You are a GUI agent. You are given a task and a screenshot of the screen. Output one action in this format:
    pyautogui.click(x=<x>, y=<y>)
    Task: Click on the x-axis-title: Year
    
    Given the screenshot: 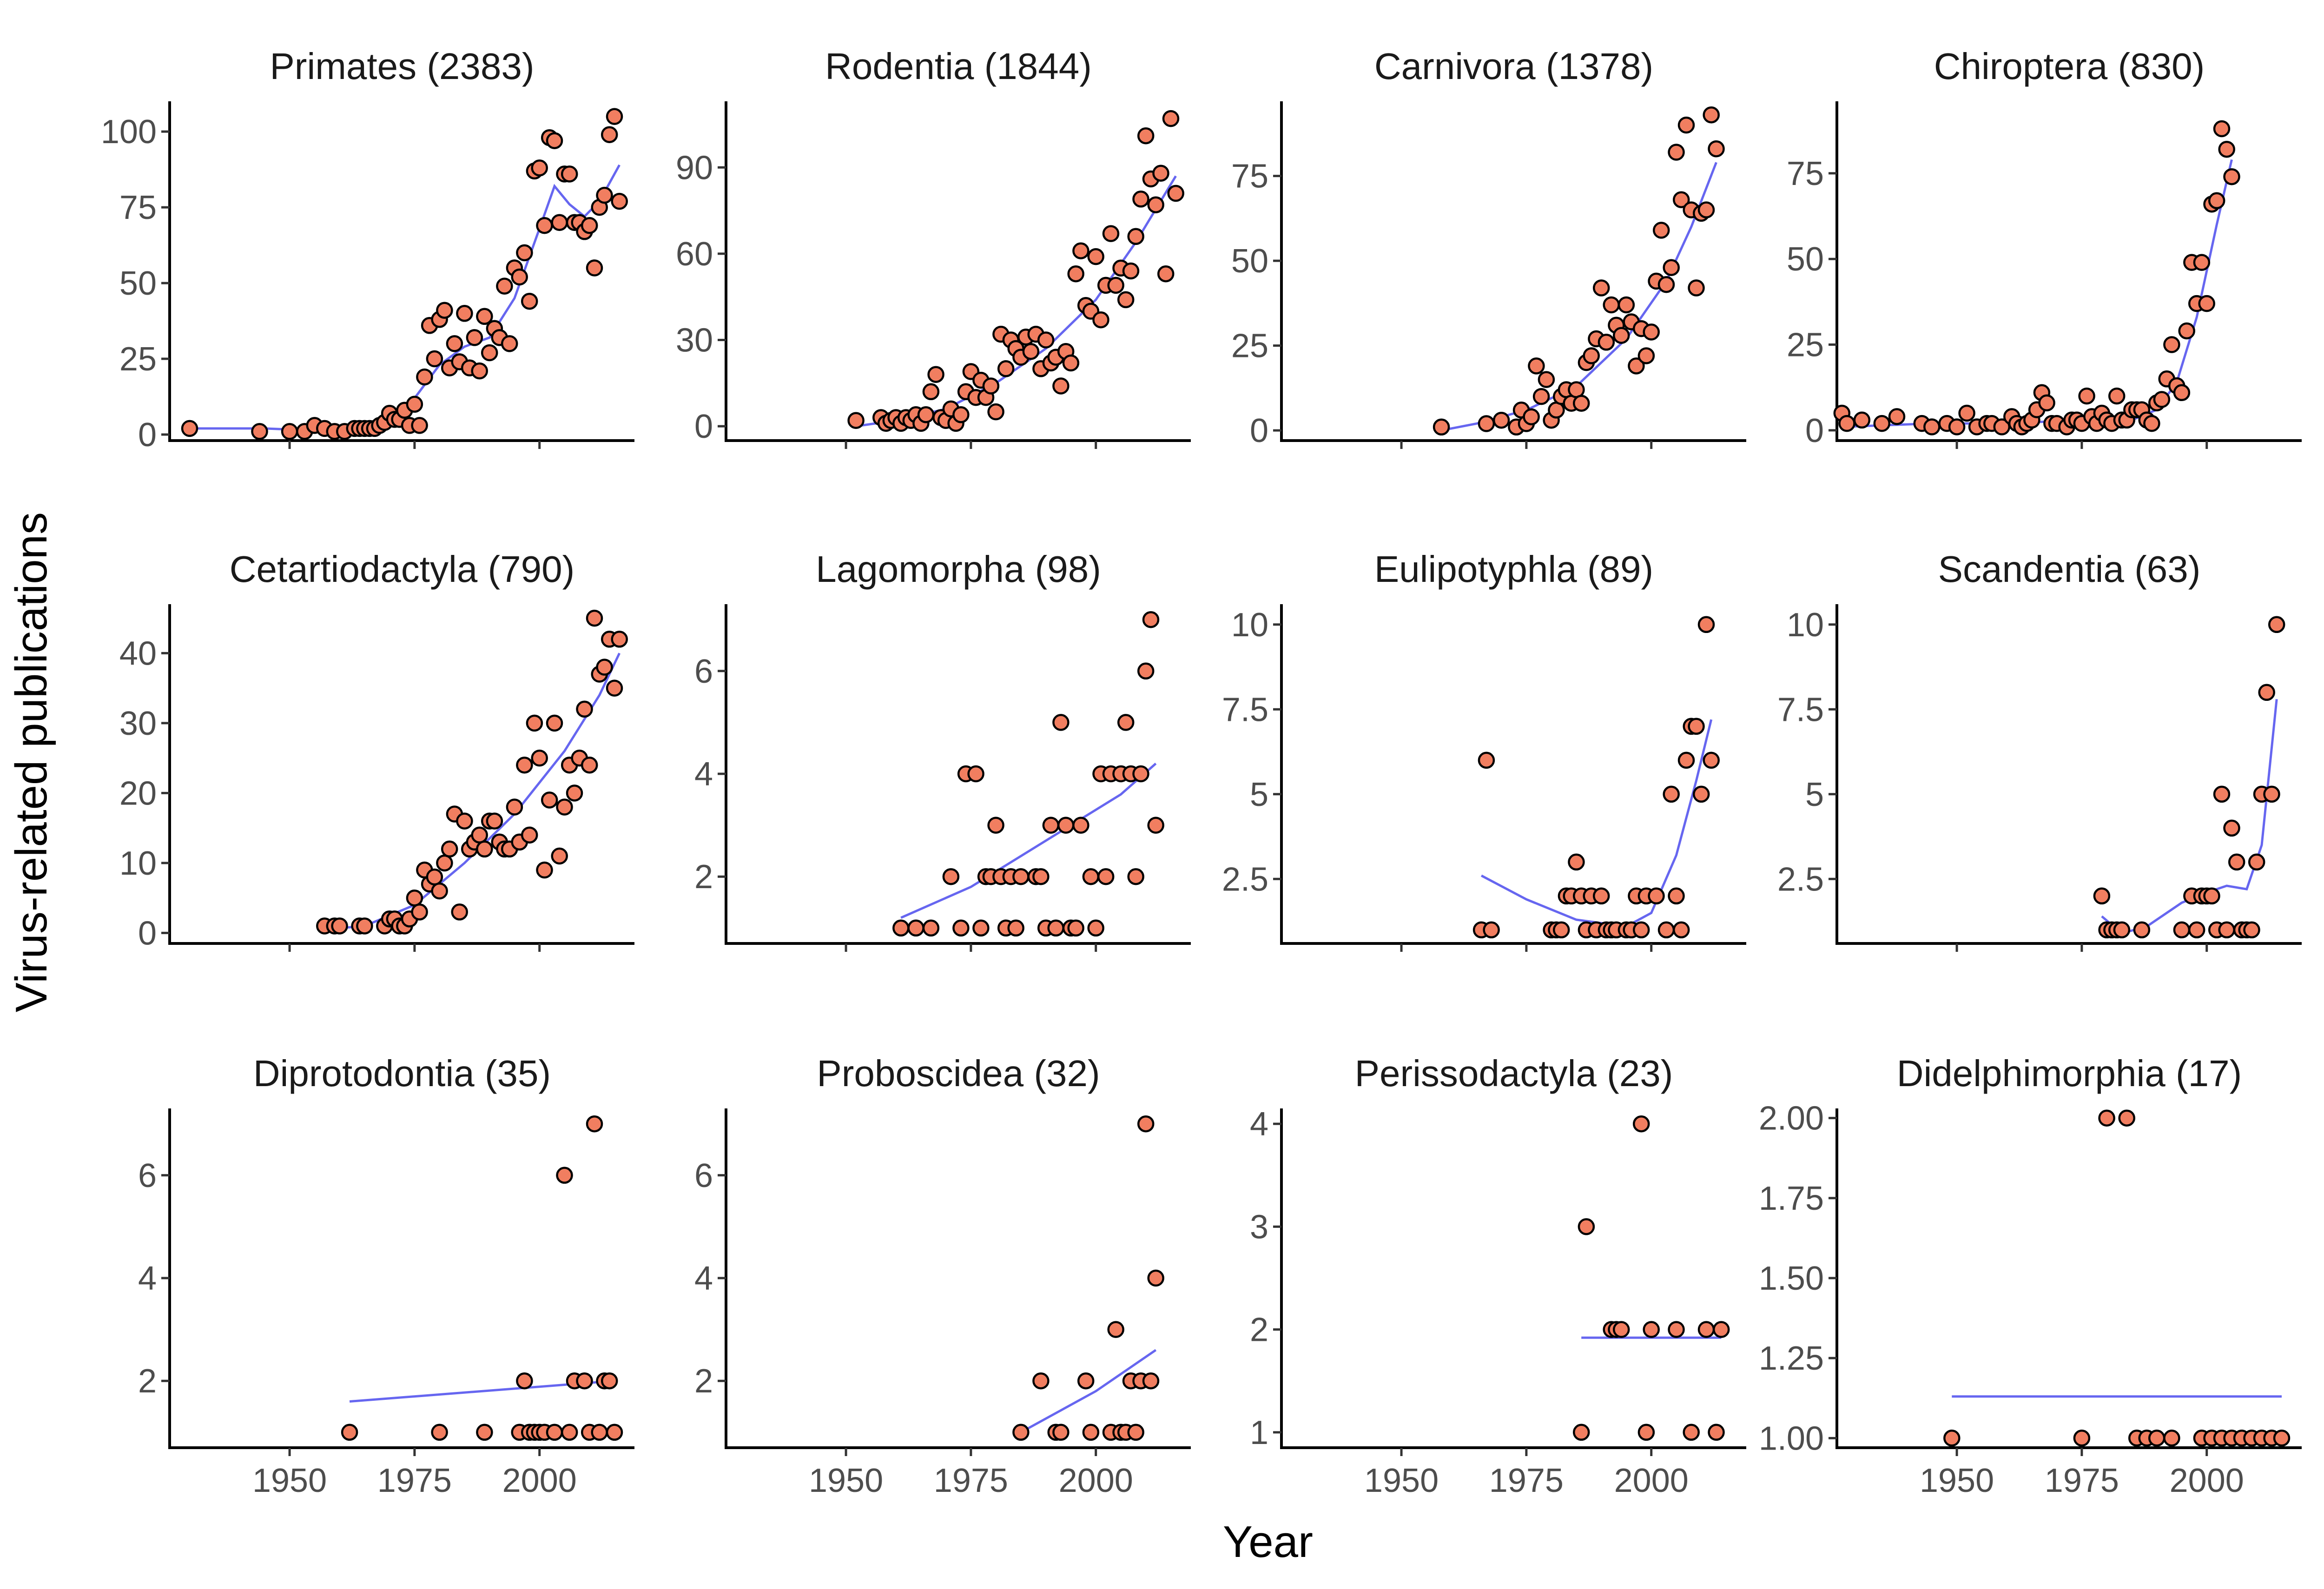 What is the action you would take?
    pyautogui.click(x=1268, y=1542)
    